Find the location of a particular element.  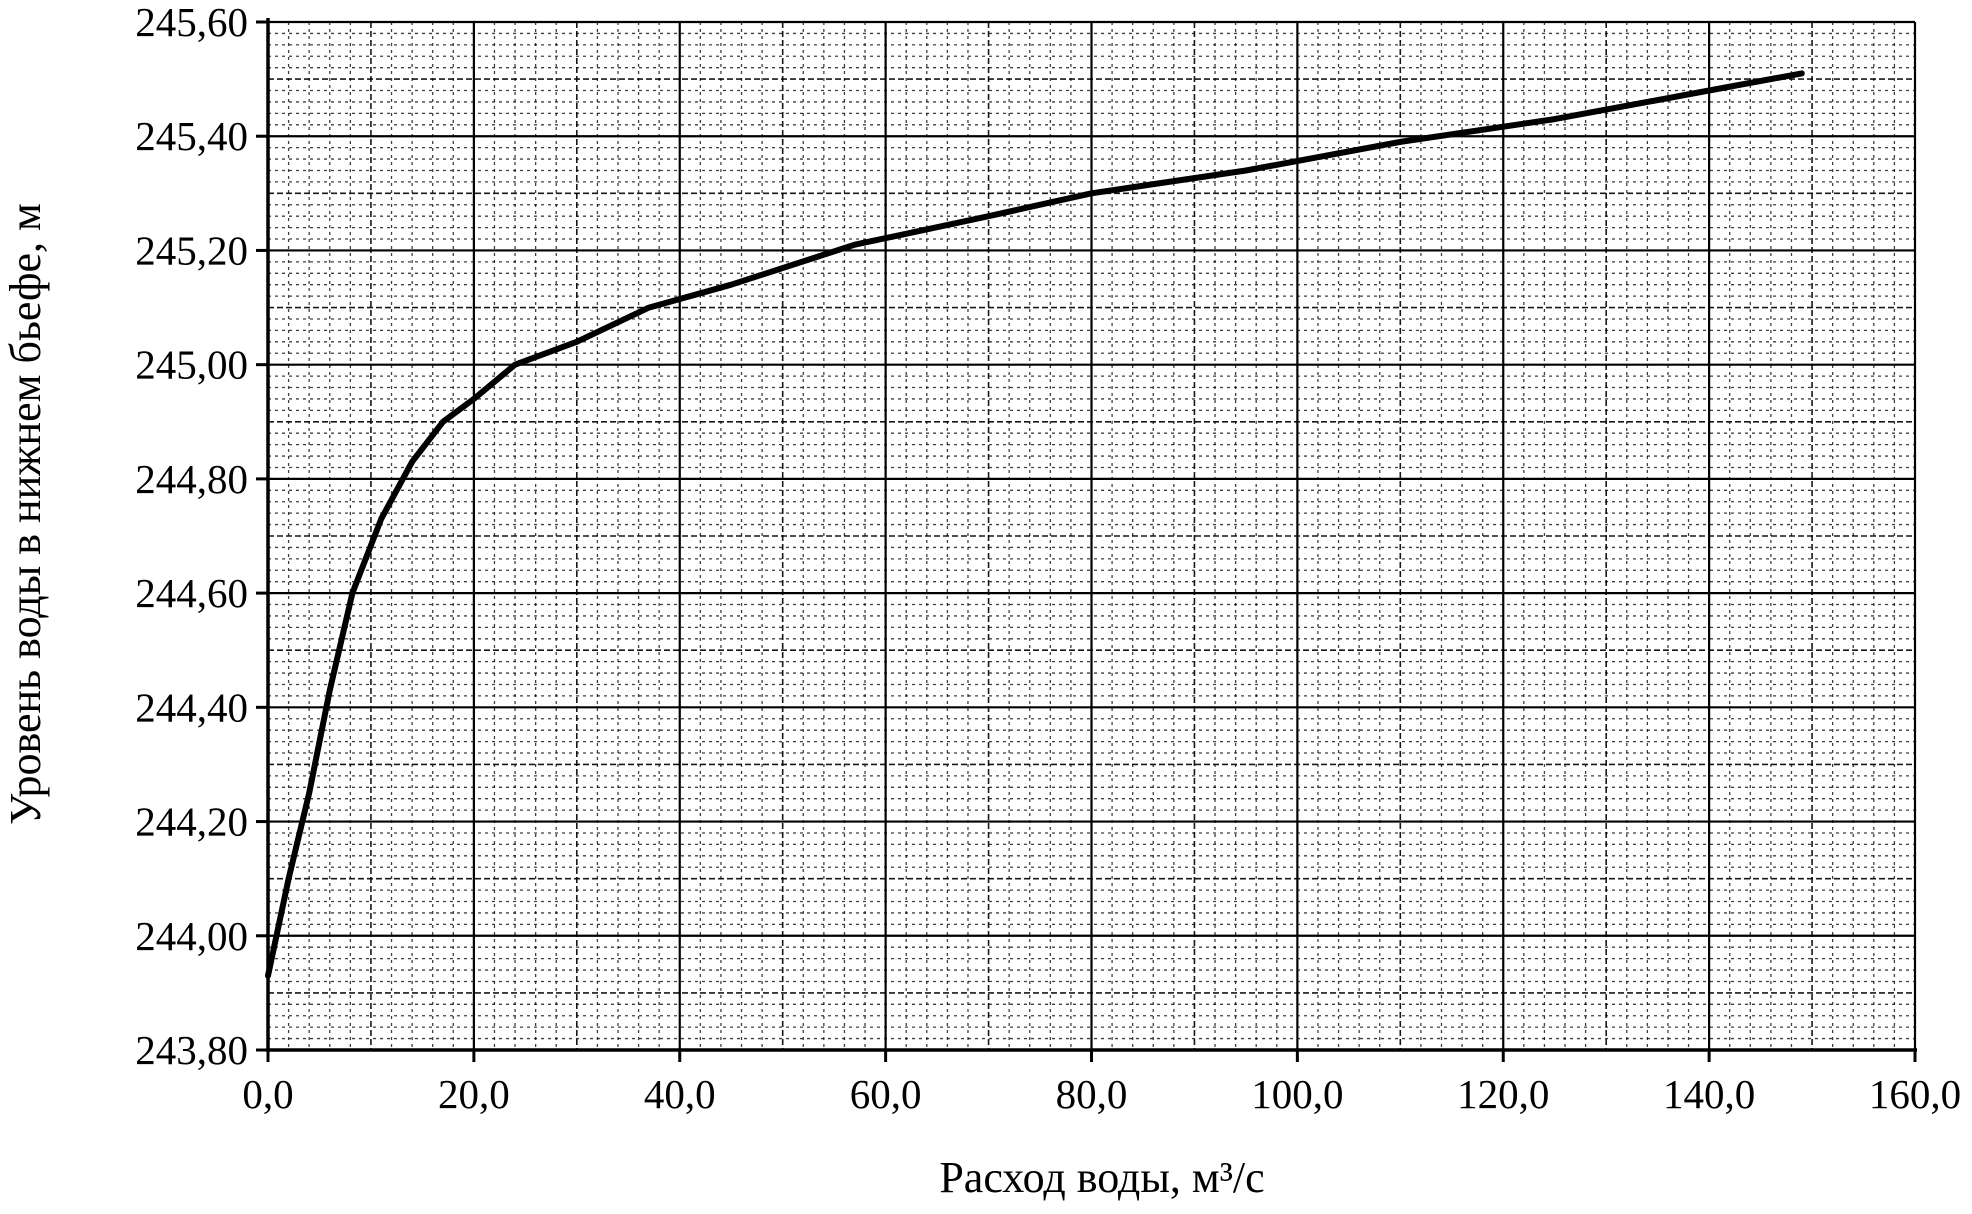

x-axis-title: Расход воды, м³/с is located at coordinates (1101, 1177).